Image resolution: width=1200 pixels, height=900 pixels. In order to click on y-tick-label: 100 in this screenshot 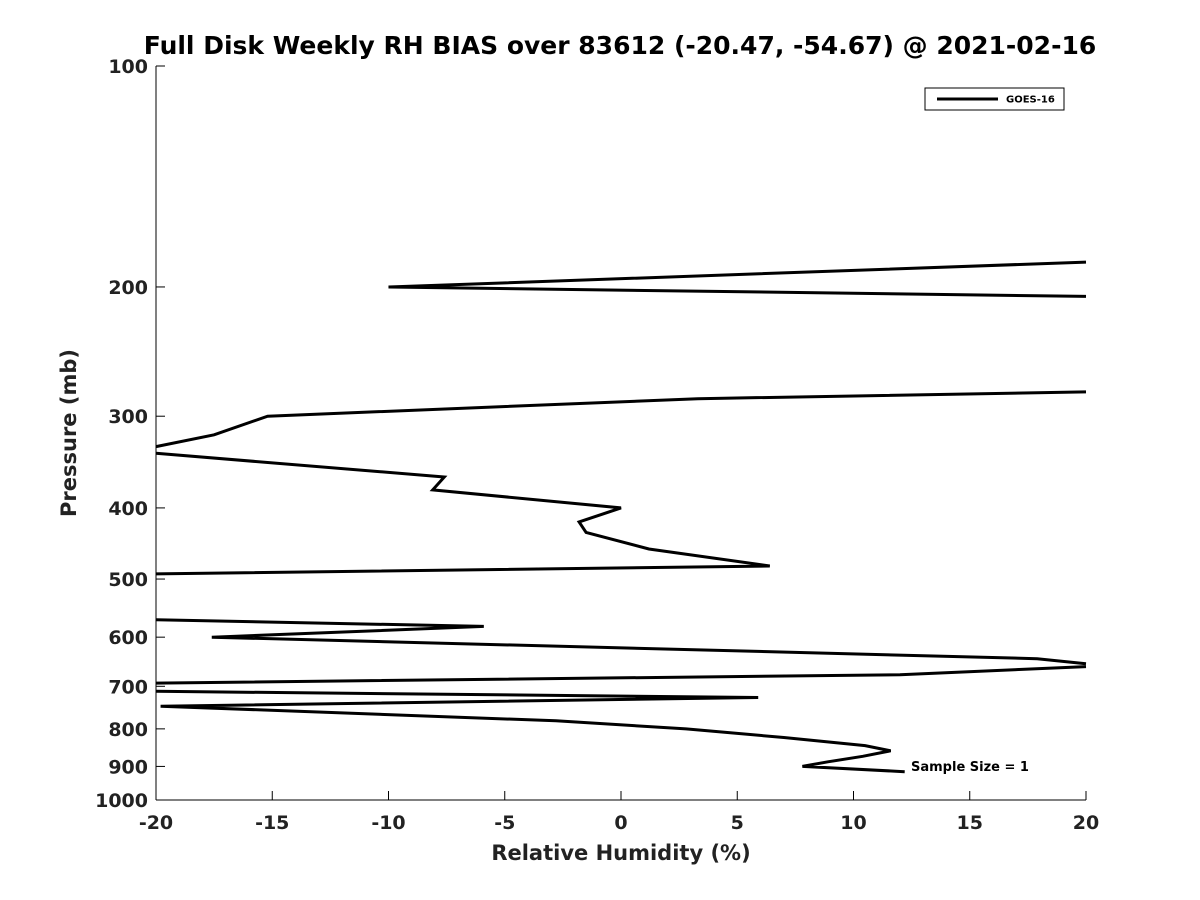, I will do `click(128, 67)`.